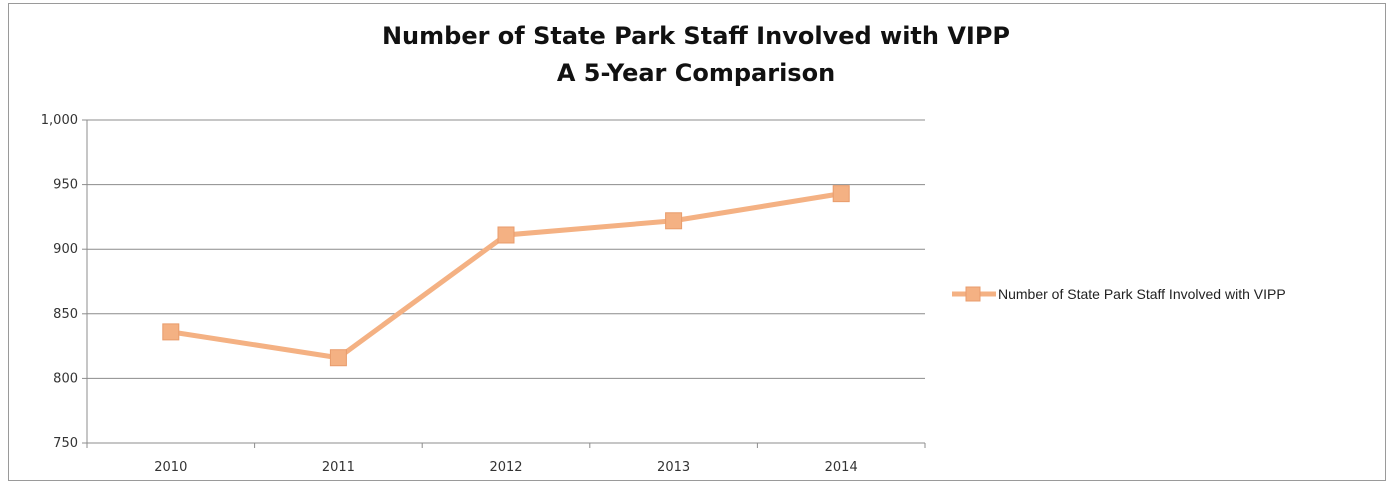 The height and width of the screenshot is (485, 1392). I want to click on legend-marker, so click(973, 294).